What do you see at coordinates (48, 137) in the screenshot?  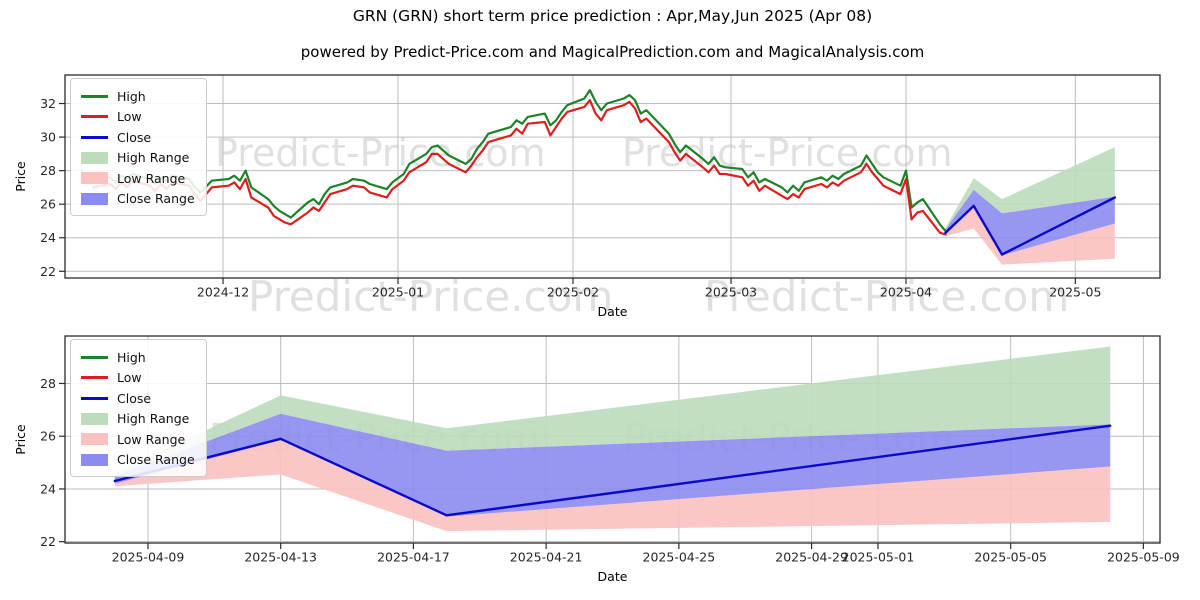 I see `y-tick-label: 30` at bounding box center [48, 137].